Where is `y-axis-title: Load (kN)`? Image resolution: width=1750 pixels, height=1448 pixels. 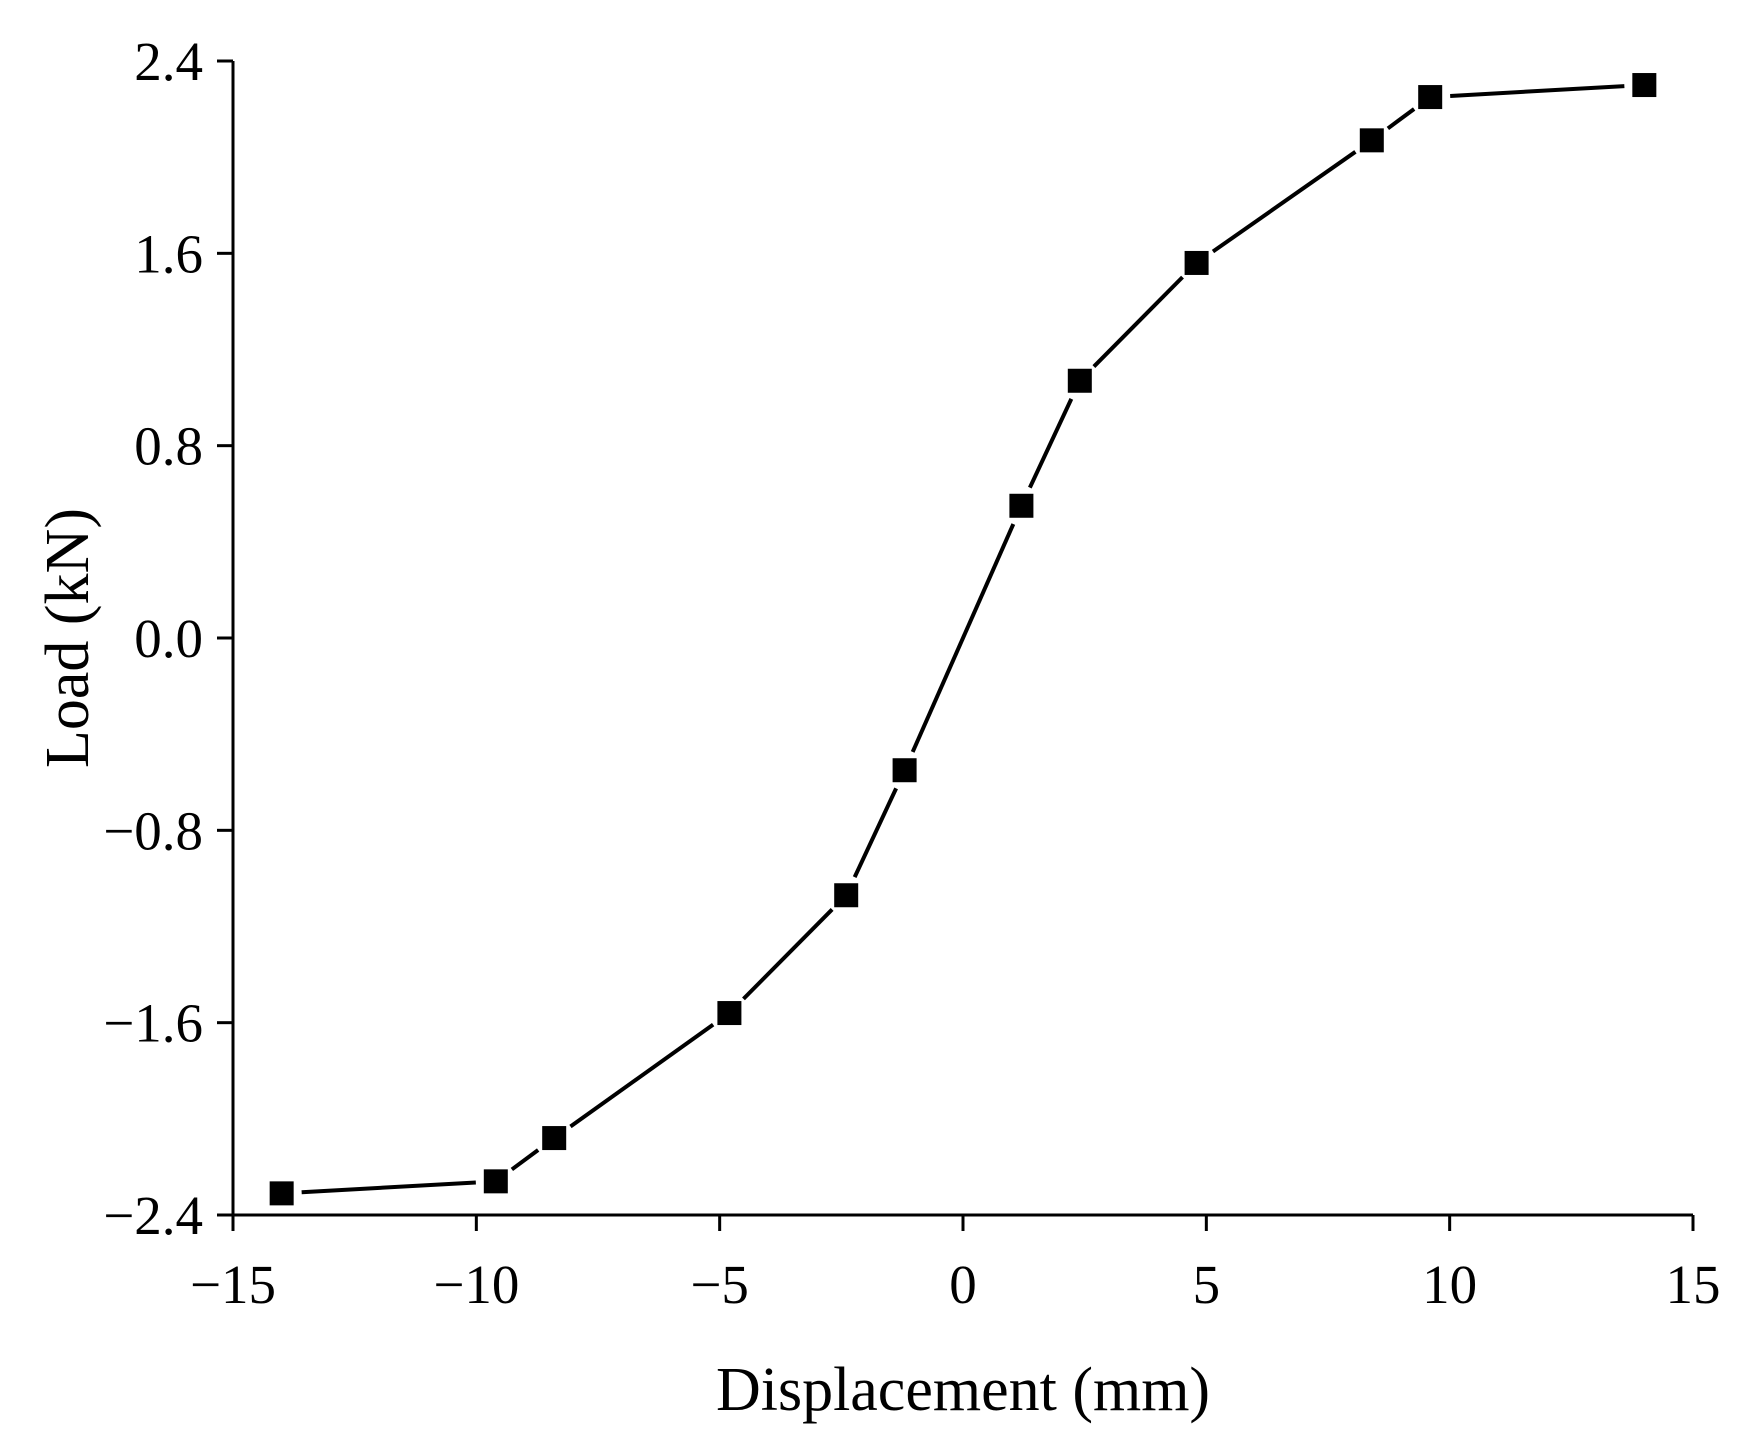
y-axis-title: Load (kN) is located at coordinates (68, 638).